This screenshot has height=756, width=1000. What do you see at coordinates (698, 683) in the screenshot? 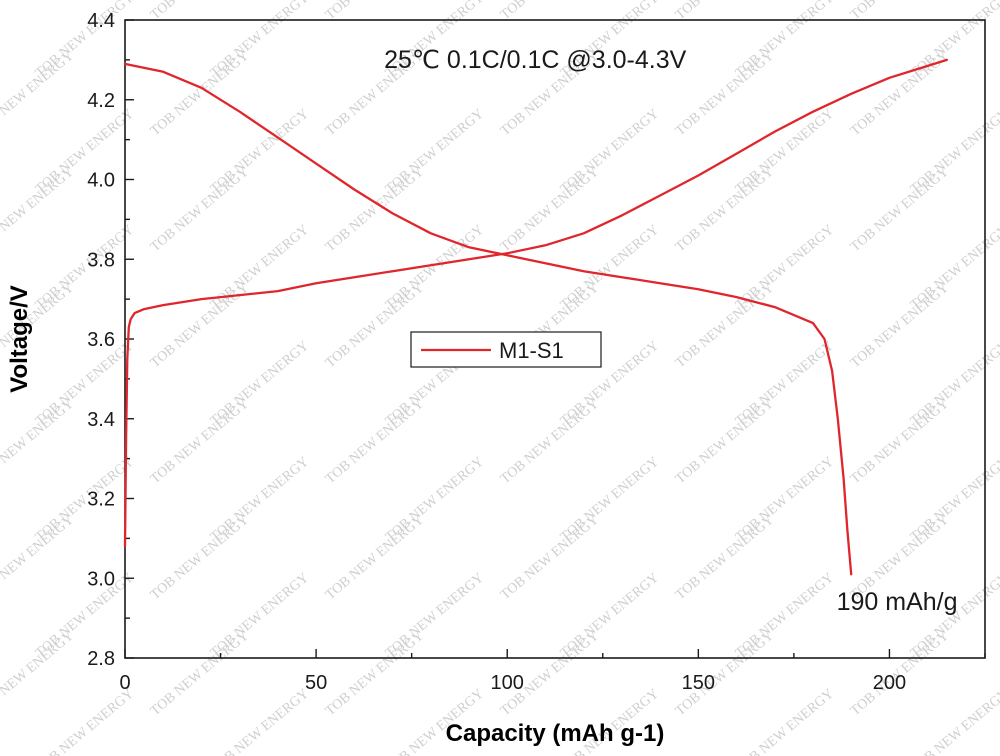
I see `x-tick-label: 150` at bounding box center [698, 683].